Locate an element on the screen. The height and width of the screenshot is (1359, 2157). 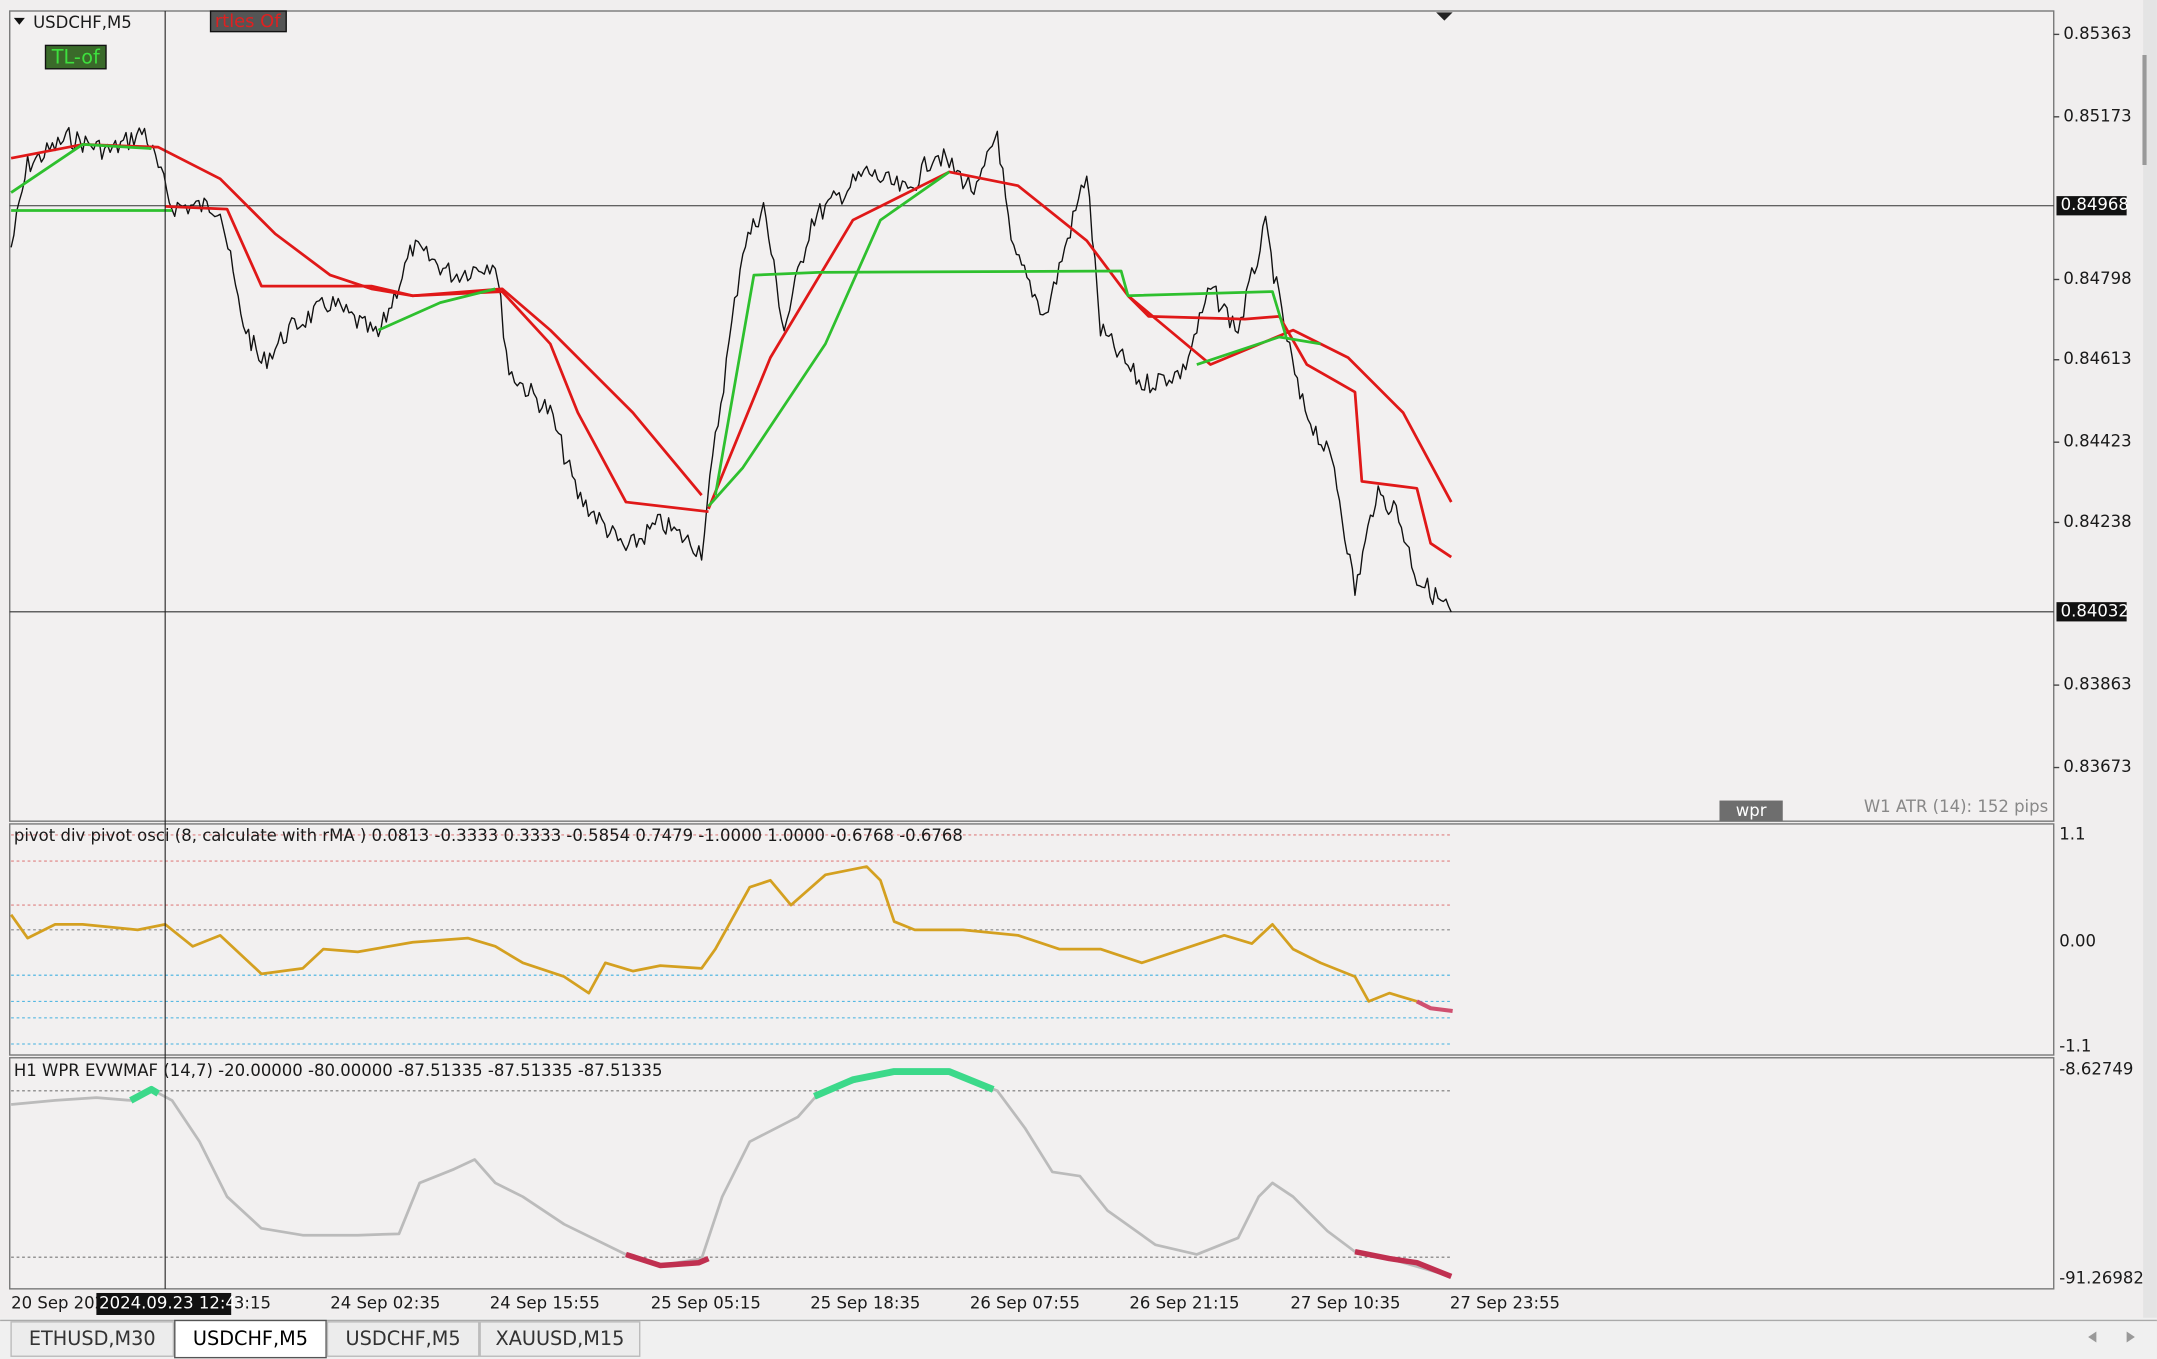
time-label: 20 Sep 202 is located at coordinates (58, 1302).